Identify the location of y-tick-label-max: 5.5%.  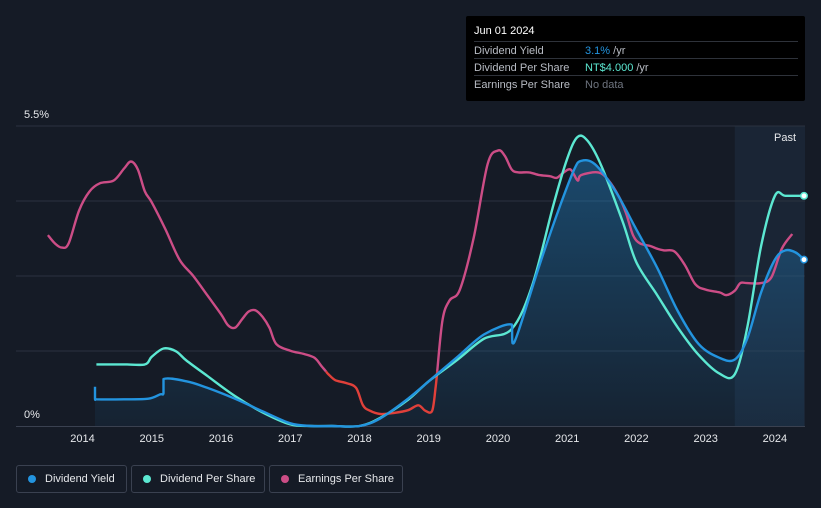
(37, 115).